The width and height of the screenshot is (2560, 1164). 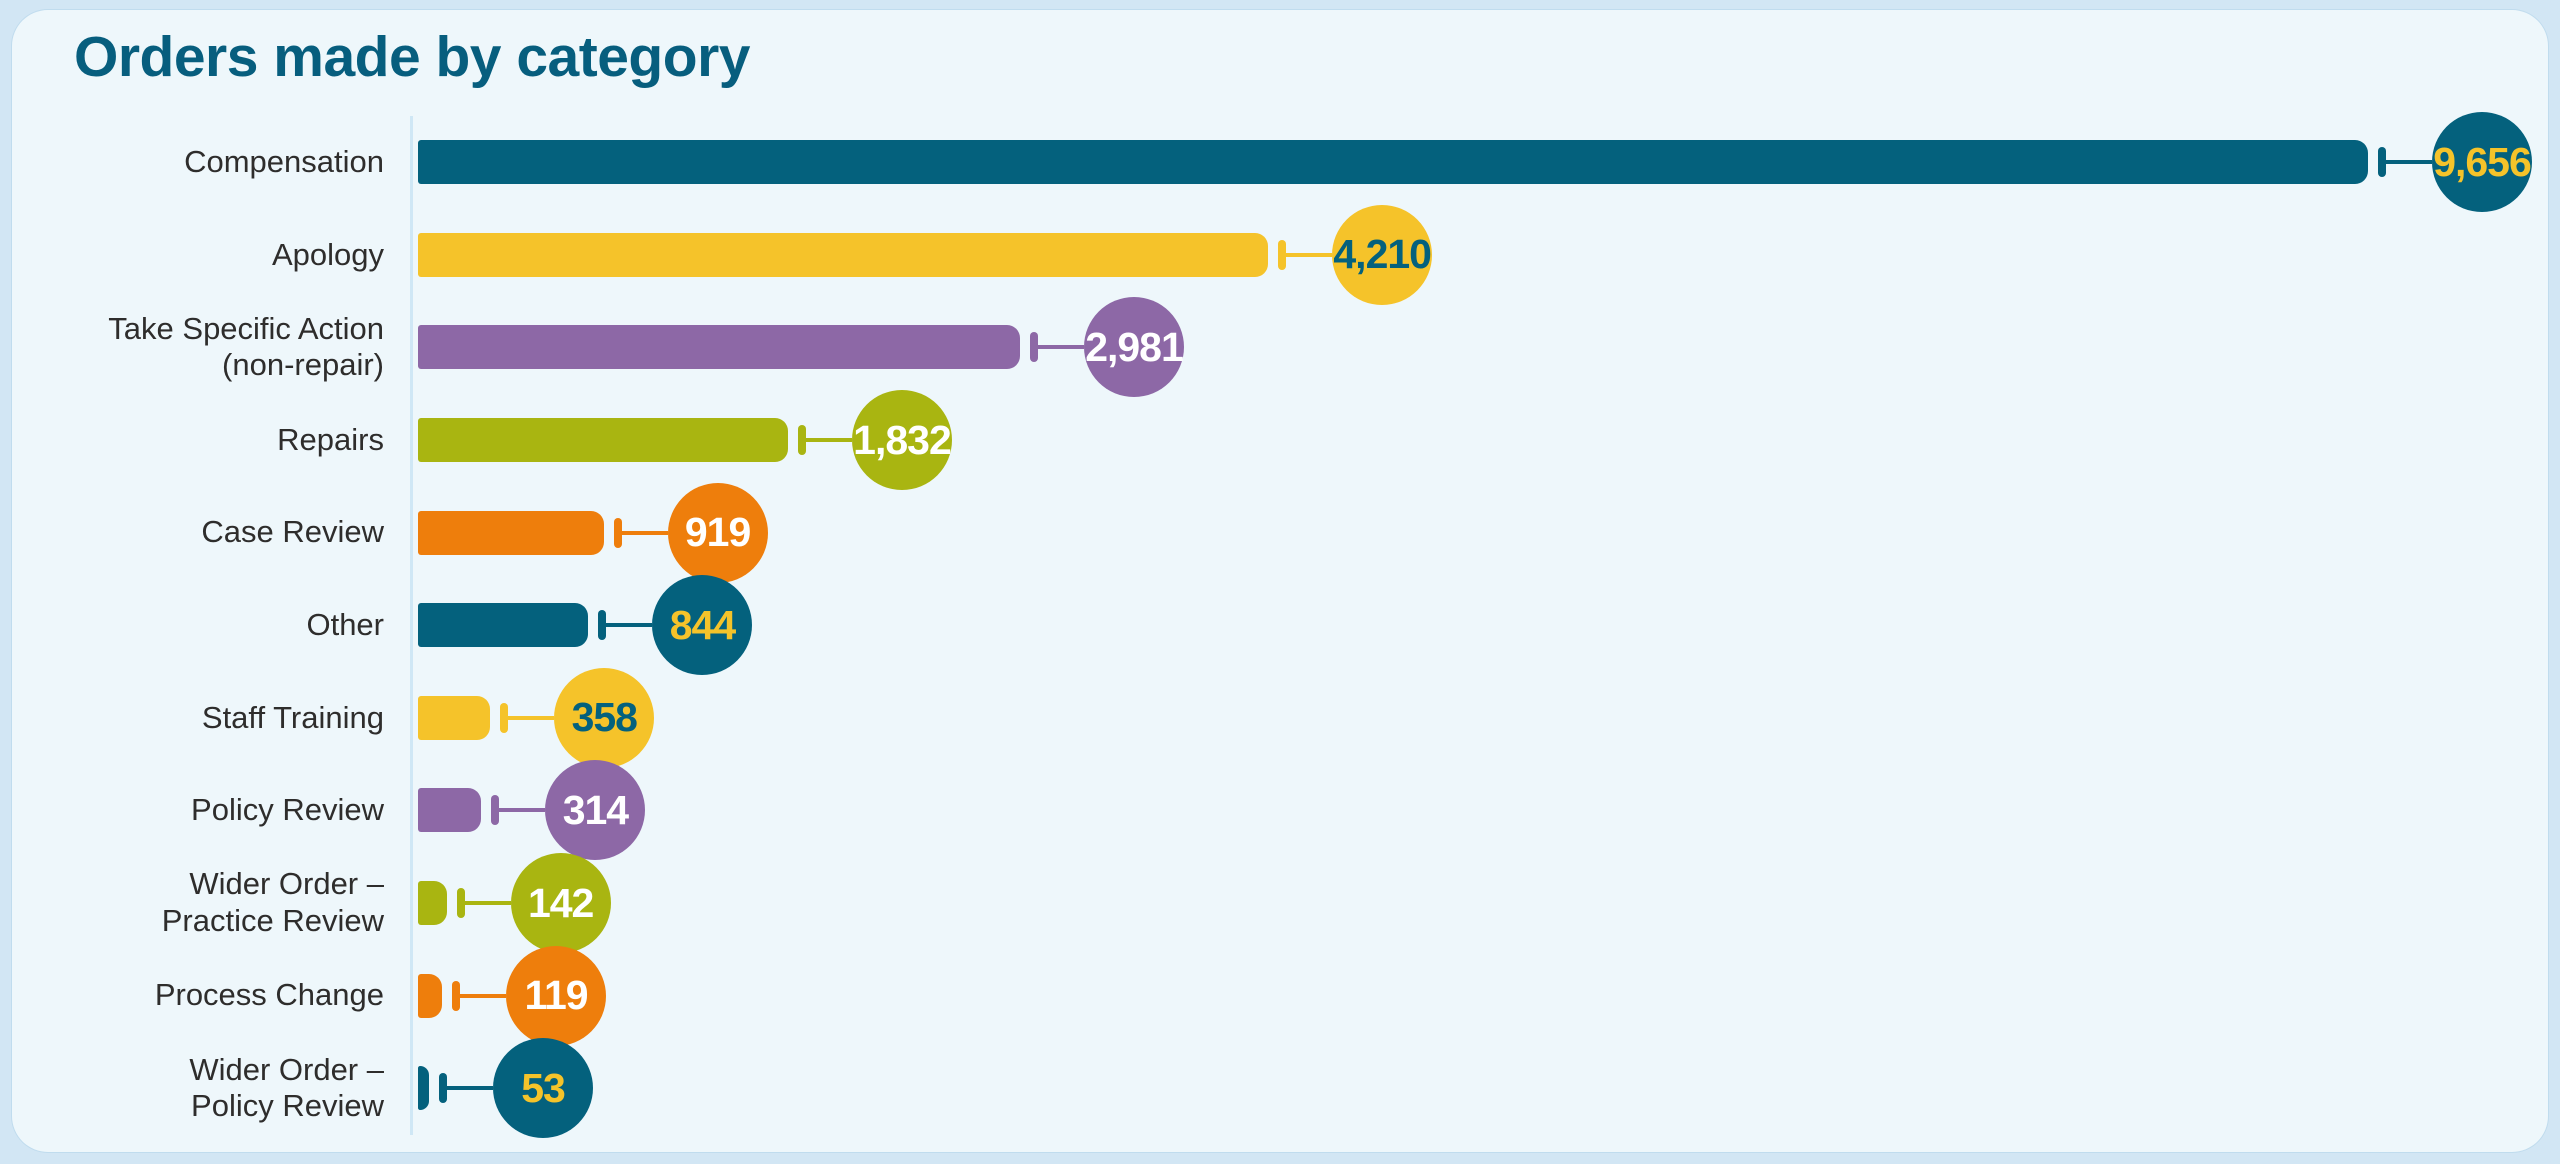 I want to click on plot-area: 844, so click(x=1474, y=625).